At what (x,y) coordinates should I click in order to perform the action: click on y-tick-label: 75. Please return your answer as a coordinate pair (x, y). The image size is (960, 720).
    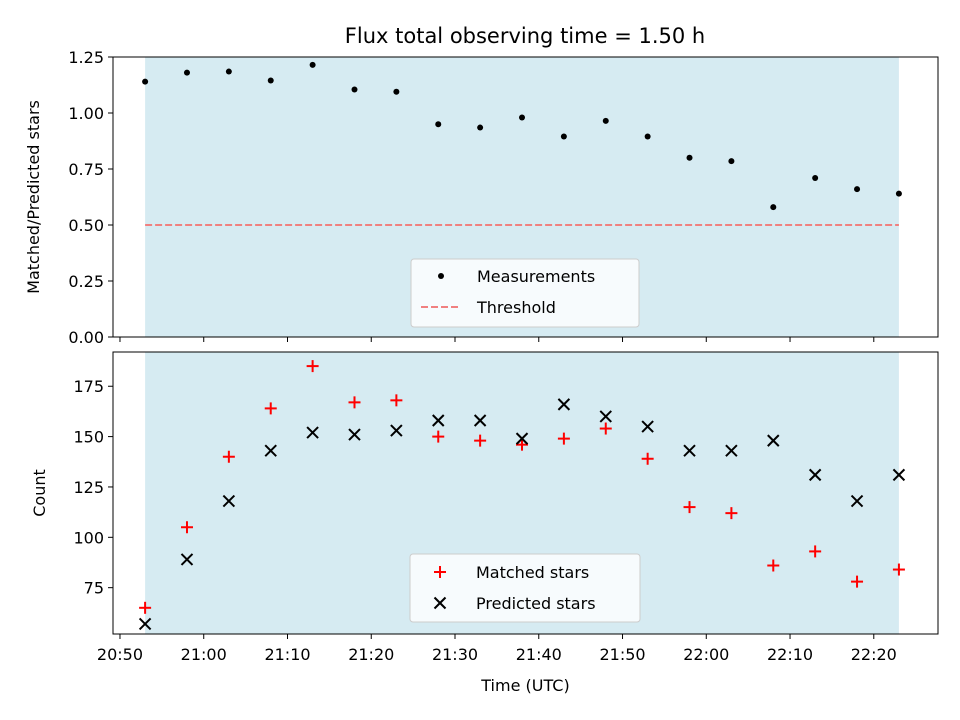
    Looking at the image, I should click on (94, 588).